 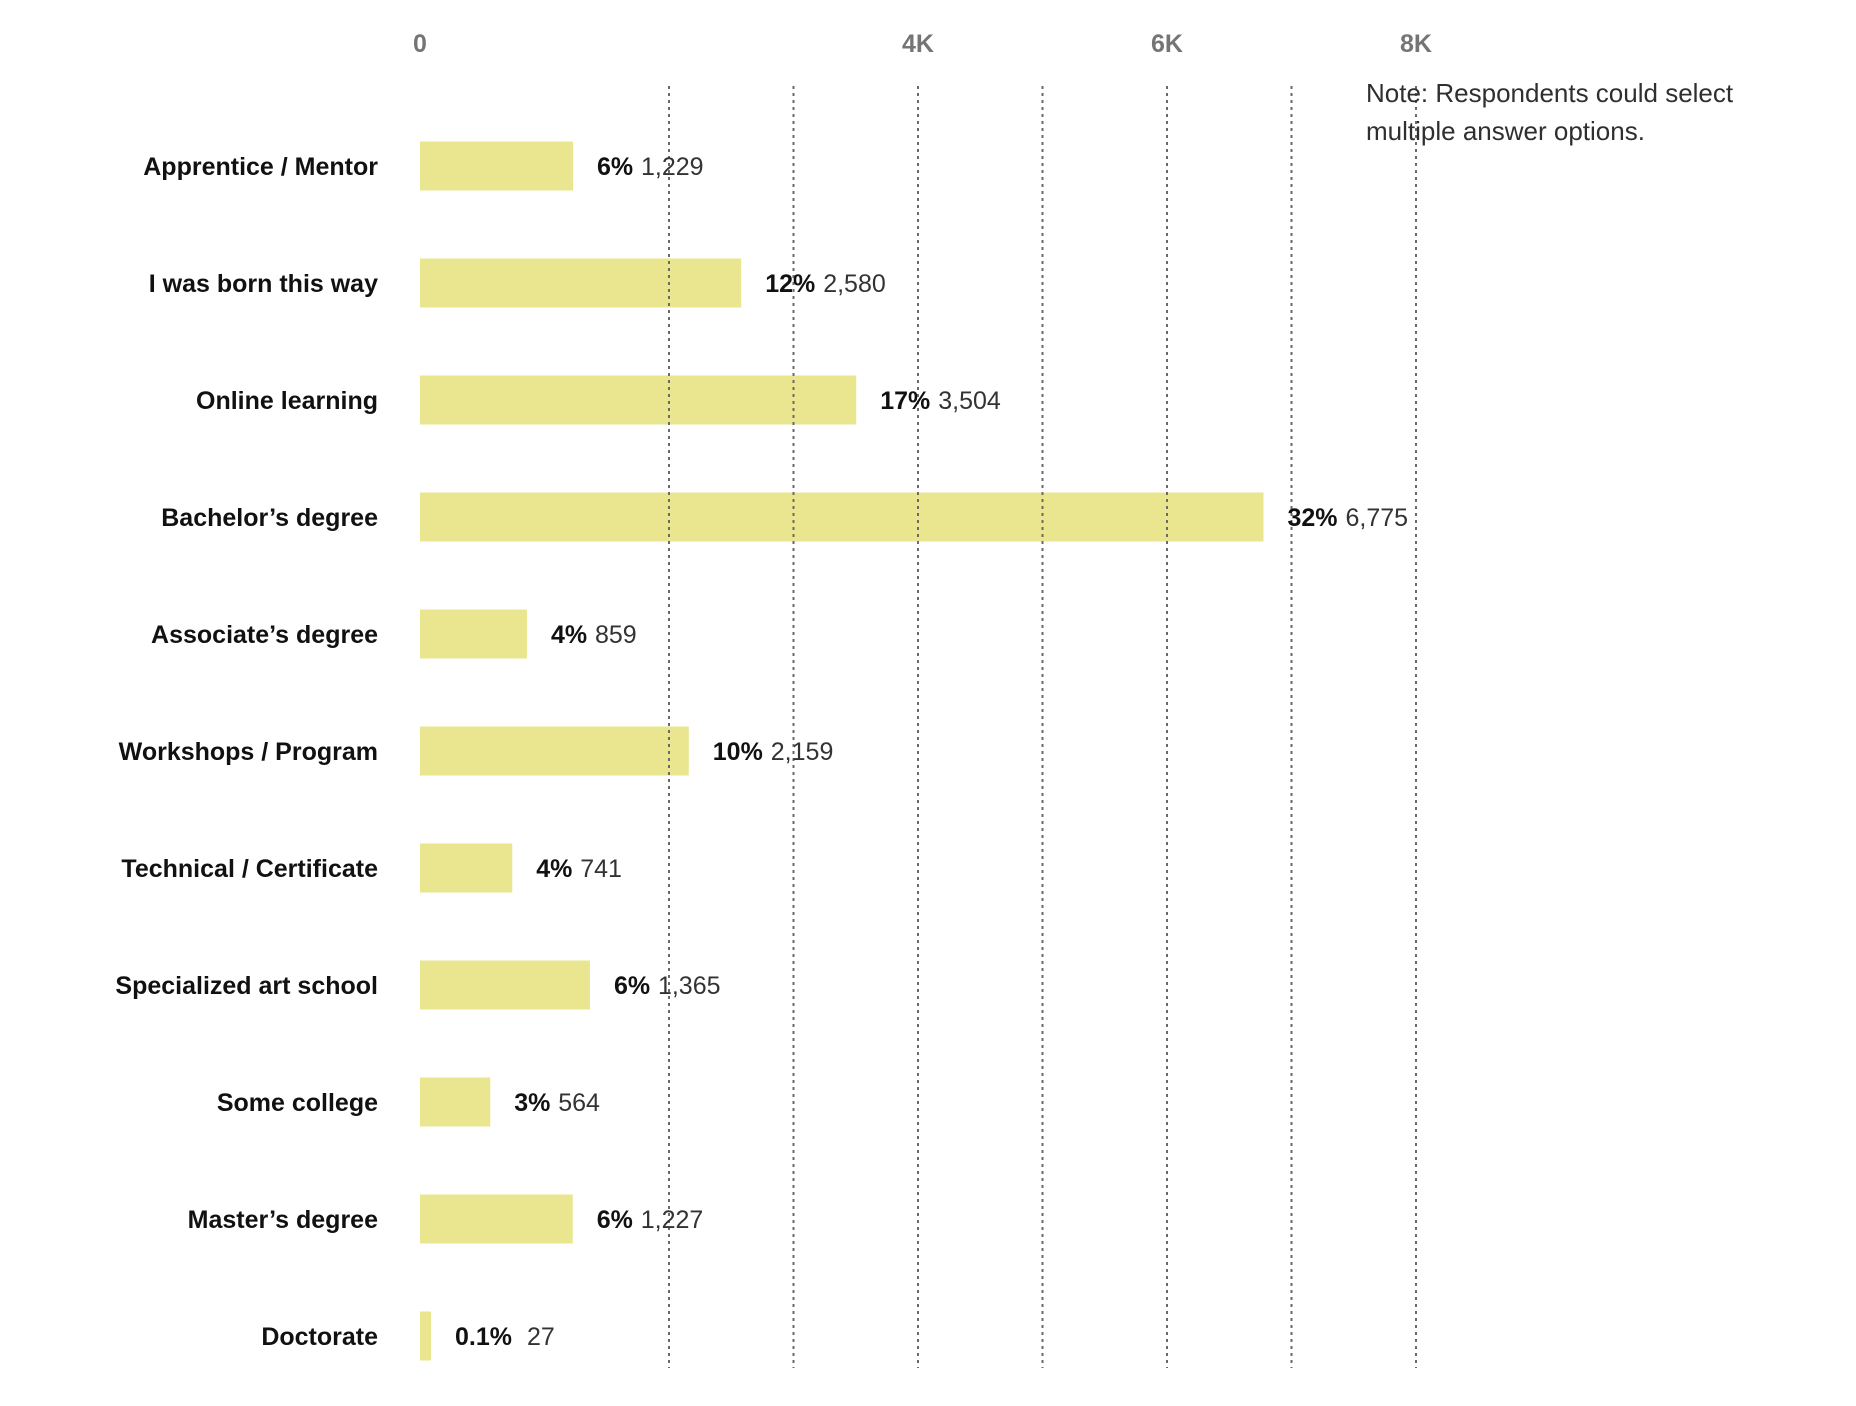 What do you see at coordinates (319, 1337) in the screenshot?
I see `category-label-10: Doctorate` at bounding box center [319, 1337].